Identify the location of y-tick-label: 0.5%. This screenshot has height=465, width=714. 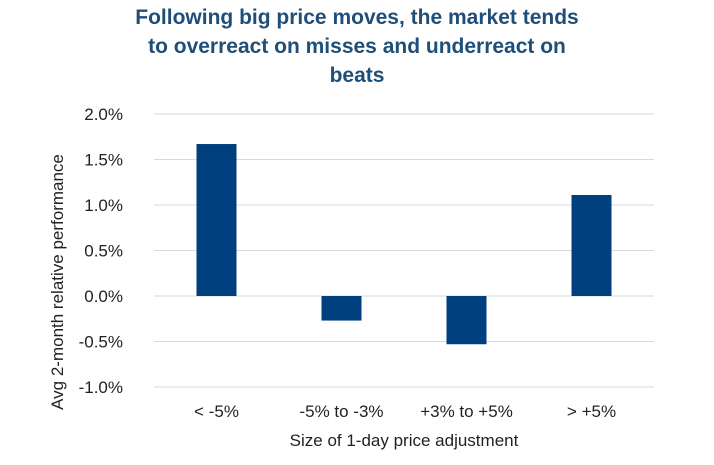
(103, 251).